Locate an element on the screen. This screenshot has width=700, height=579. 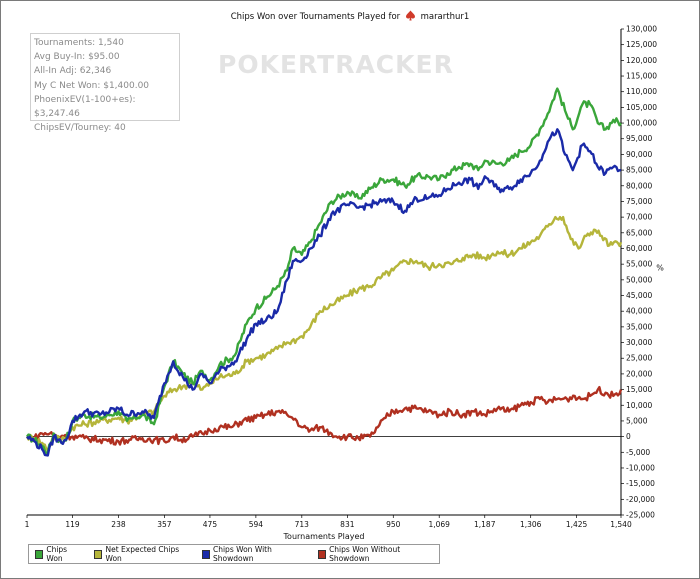
legend-item-chips-won: Chips Won is located at coordinates (58, 554).